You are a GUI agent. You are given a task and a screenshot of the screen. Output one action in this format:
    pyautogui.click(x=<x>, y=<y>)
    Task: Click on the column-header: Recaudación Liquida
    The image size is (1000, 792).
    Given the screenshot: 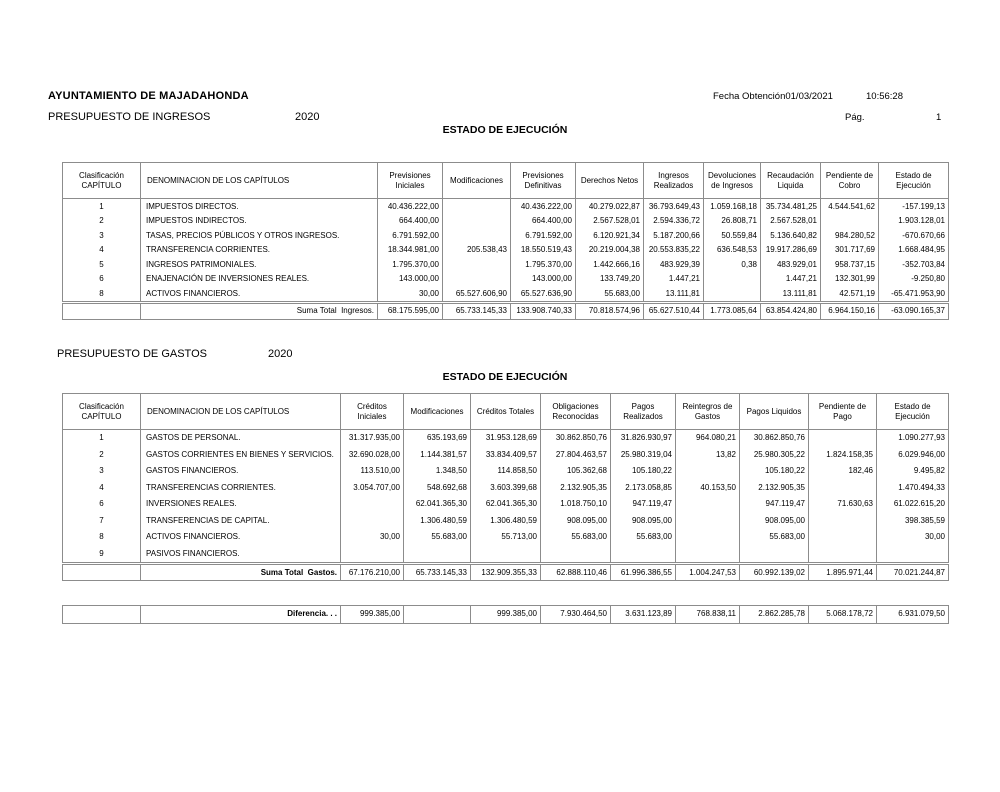 What is the action you would take?
    pyautogui.click(x=790, y=180)
    